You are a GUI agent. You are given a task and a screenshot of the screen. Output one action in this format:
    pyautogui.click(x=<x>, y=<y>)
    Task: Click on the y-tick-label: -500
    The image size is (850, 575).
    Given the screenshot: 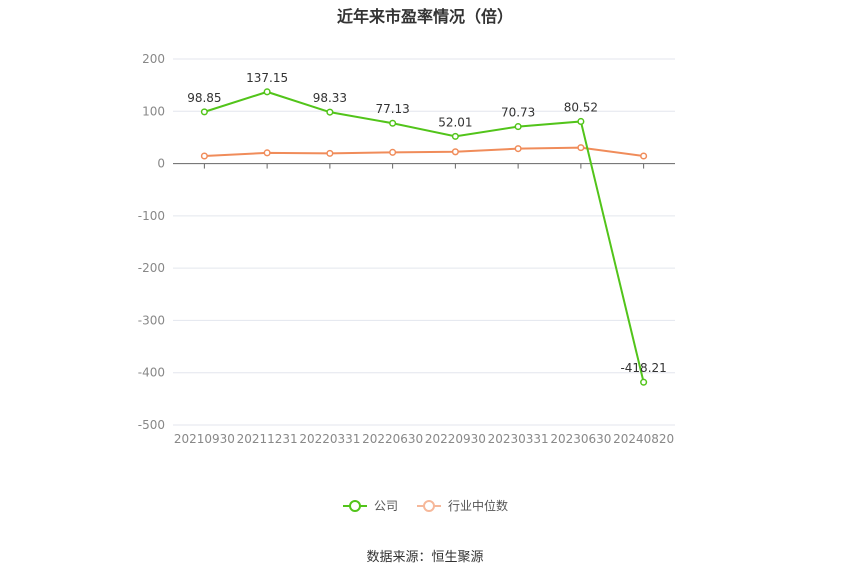 What is the action you would take?
    pyautogui.click(x=151, y=425)
    